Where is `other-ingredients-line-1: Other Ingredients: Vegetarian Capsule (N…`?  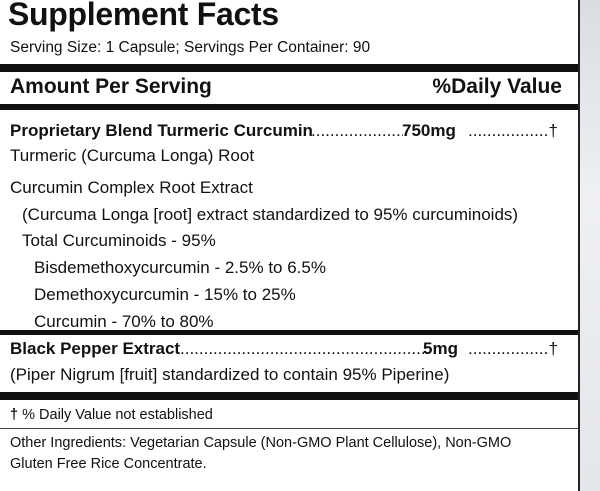
other-ingredients-line-1: Other Ingredients: Vegetarian Capsule (N… is located at coordinates (261, 443).